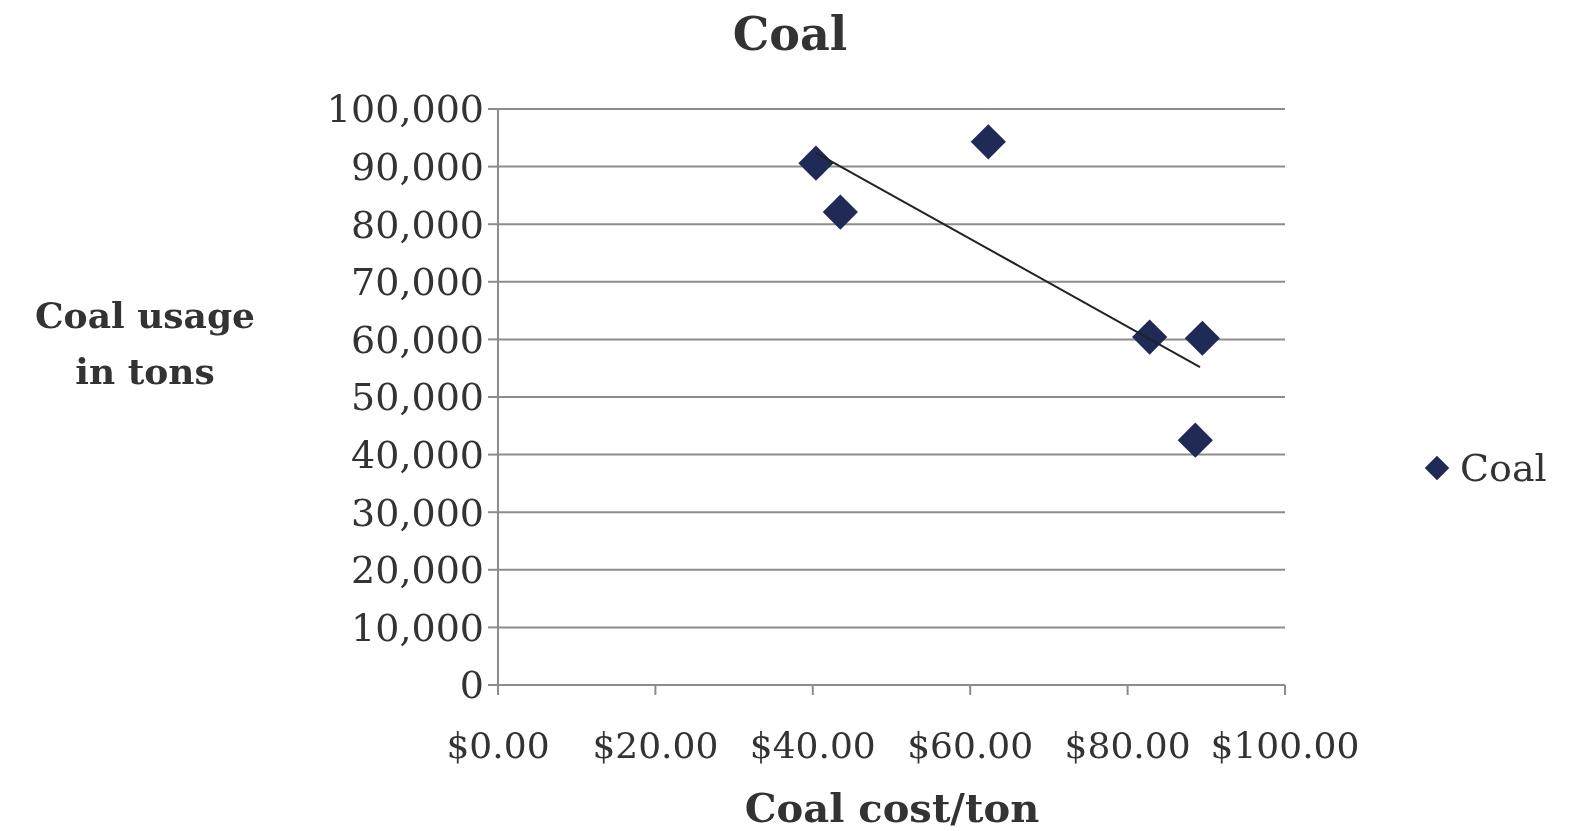  Describe the element at coordinates (417, 397) in the screenshot. I see `y-tick-label: 50,000` at that location.